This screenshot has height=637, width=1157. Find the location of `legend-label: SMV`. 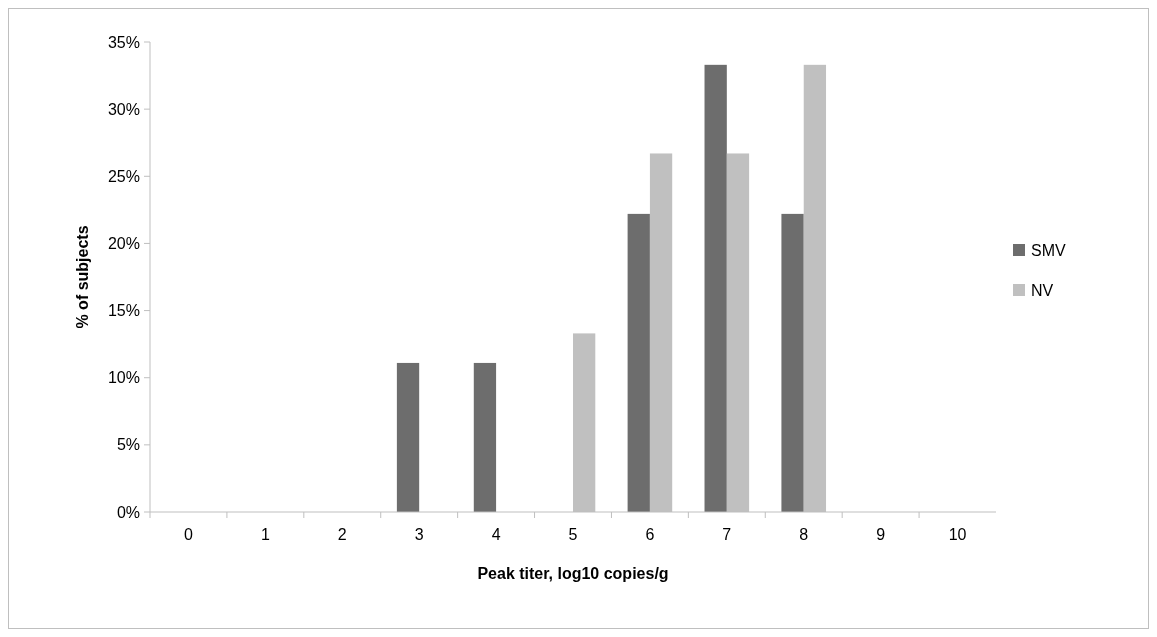

legend-label: SMV is located at coordinates (1048, 250).